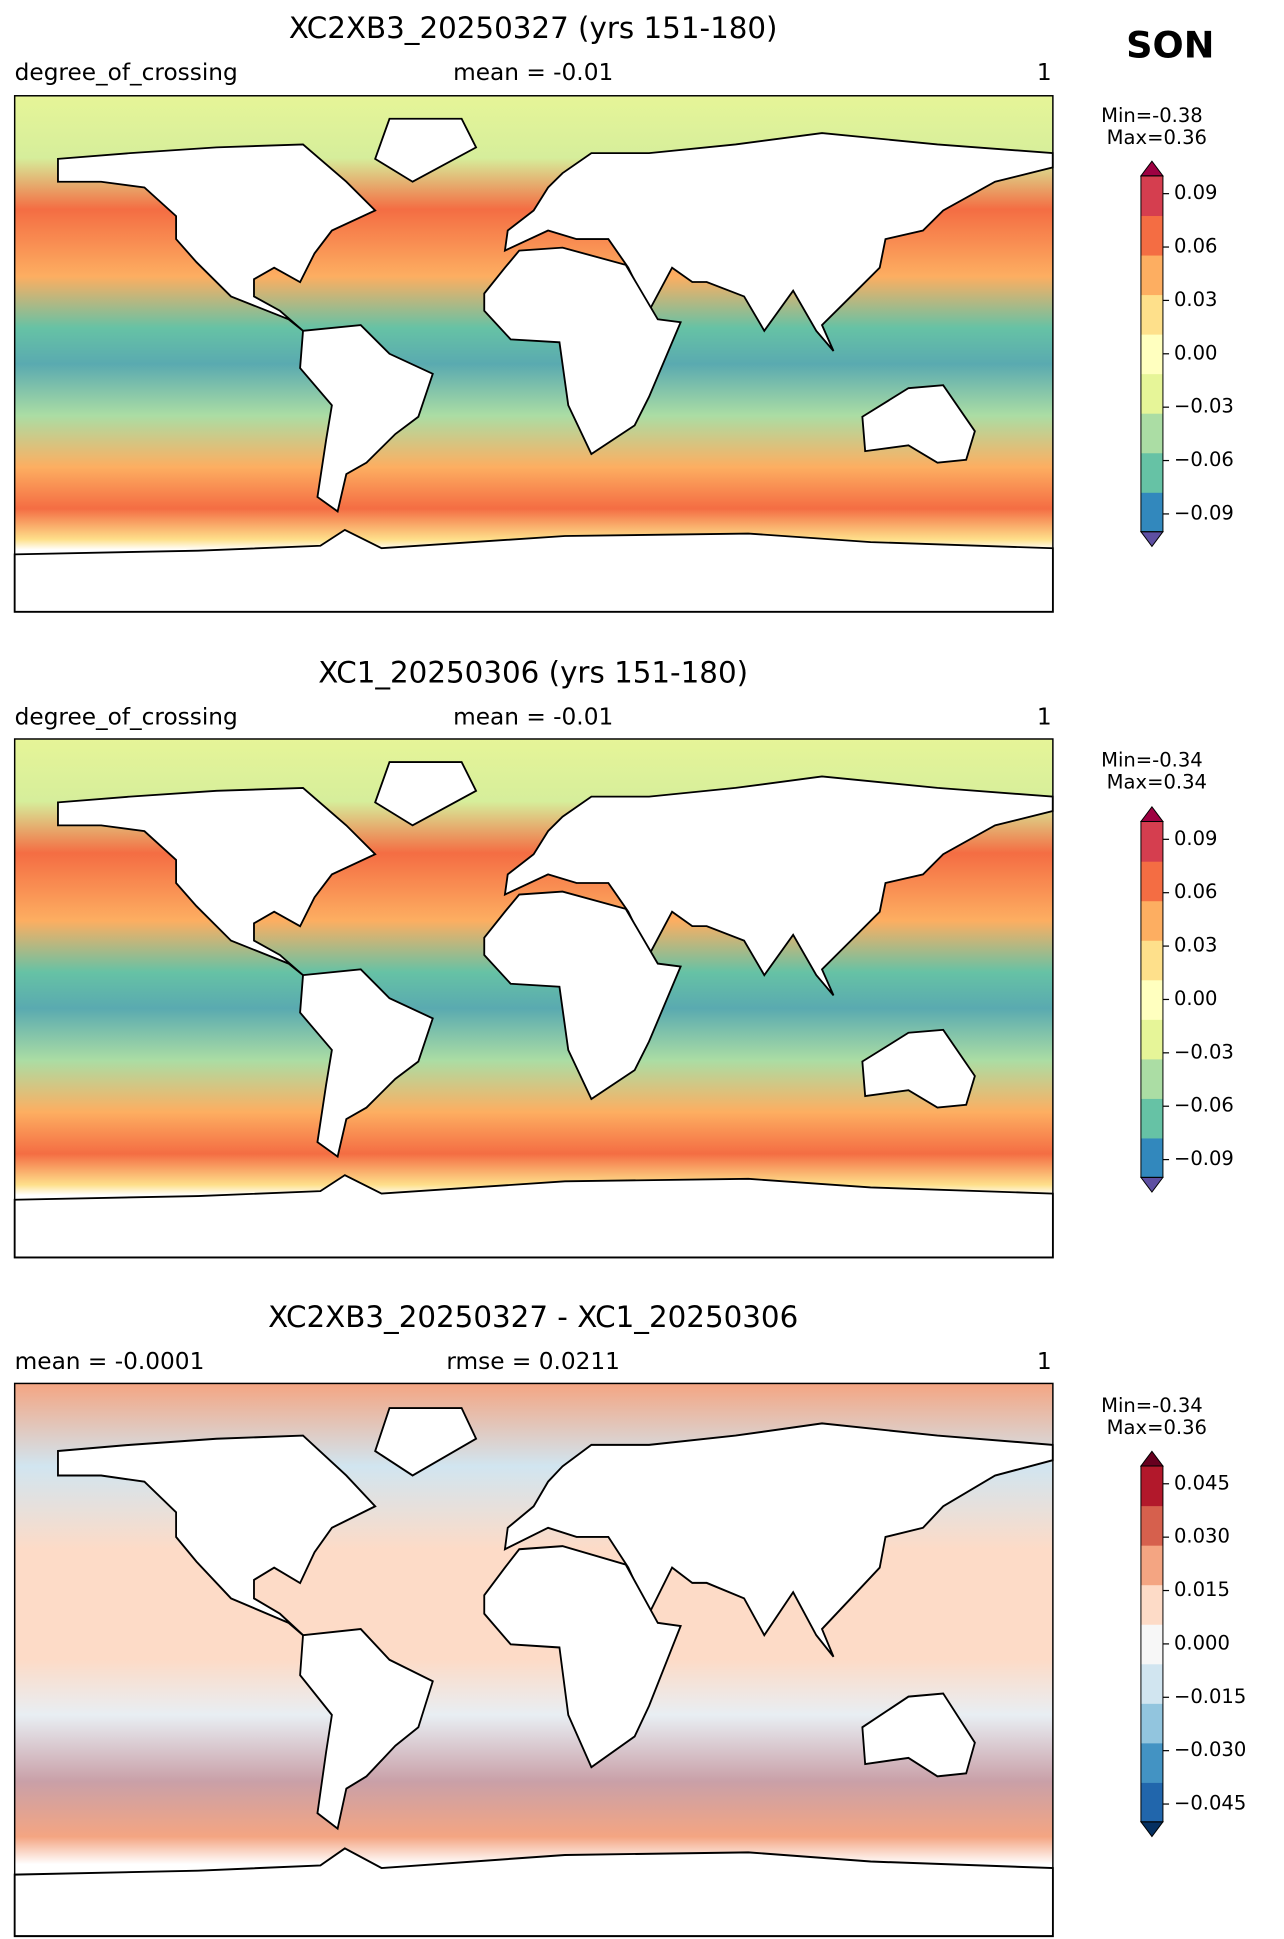  Describe the element at coordinates (533, 1317) in the screenshot. I see `panel-title: XC2XB3_20250327 - XC1_20250306` at that location.